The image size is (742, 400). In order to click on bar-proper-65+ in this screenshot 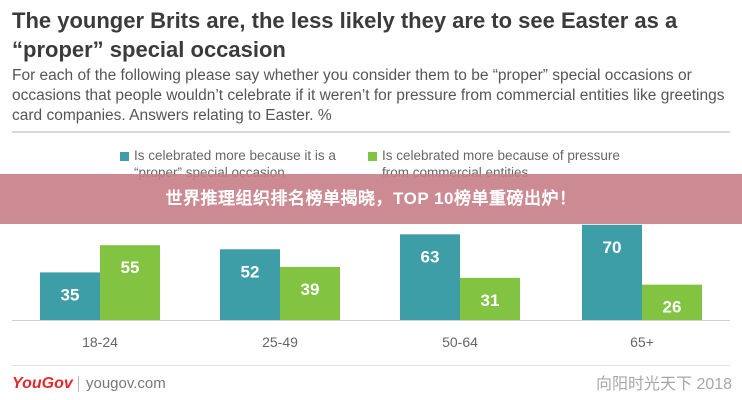, I will do `click(612, 272)`.